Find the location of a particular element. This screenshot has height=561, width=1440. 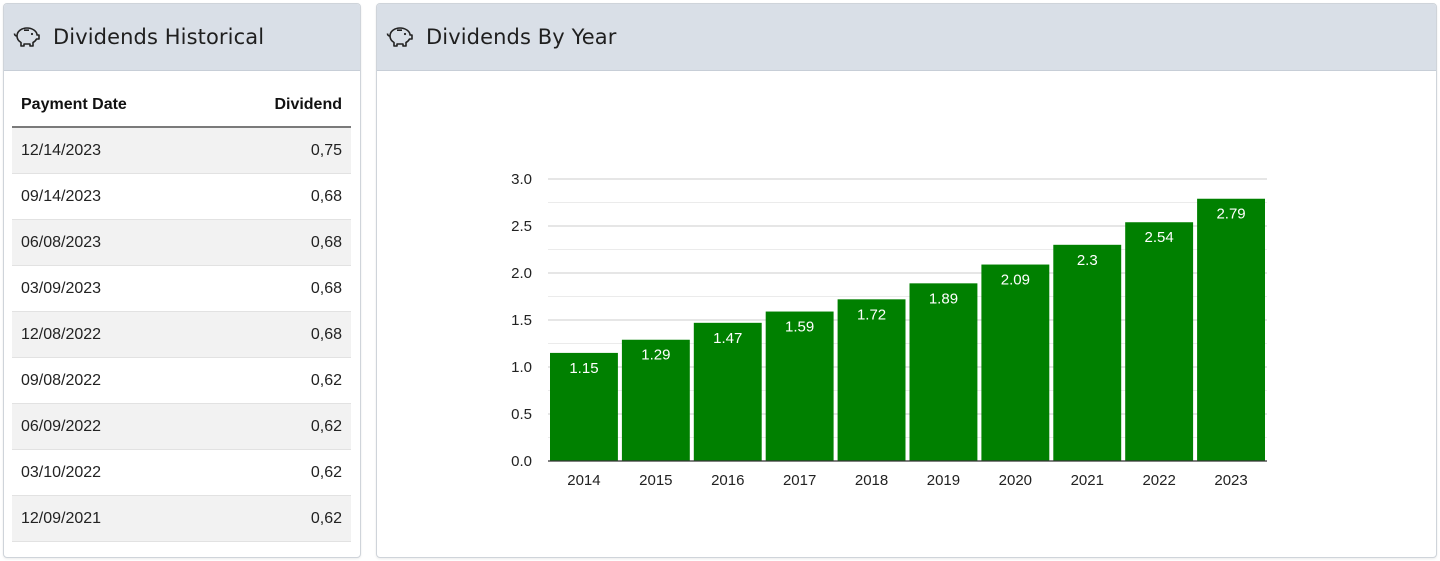

payment-date-cell: 06/08/2023 is located at coordinates (112, 242).